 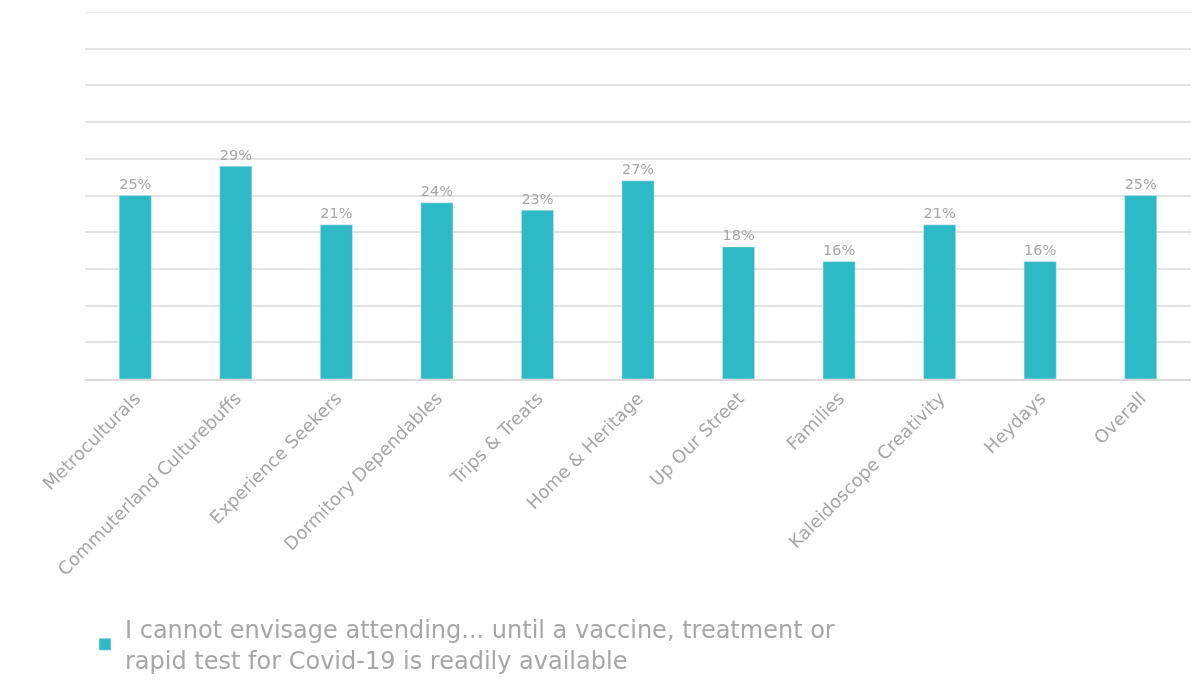 I want to click on data-label: 23%, so click(x=537, y=198).